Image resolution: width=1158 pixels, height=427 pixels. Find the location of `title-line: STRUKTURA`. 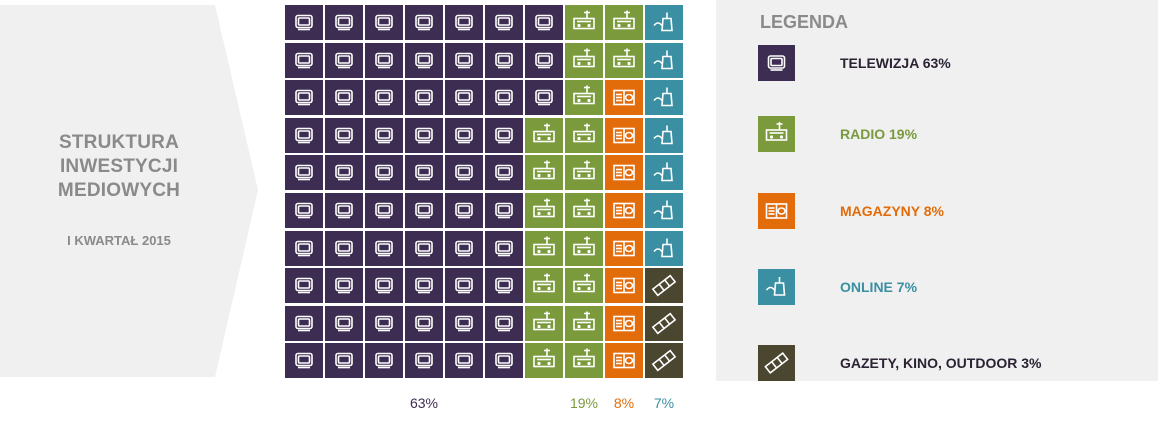

title-line: STRUKTURA is located at coordinates (118, 142).